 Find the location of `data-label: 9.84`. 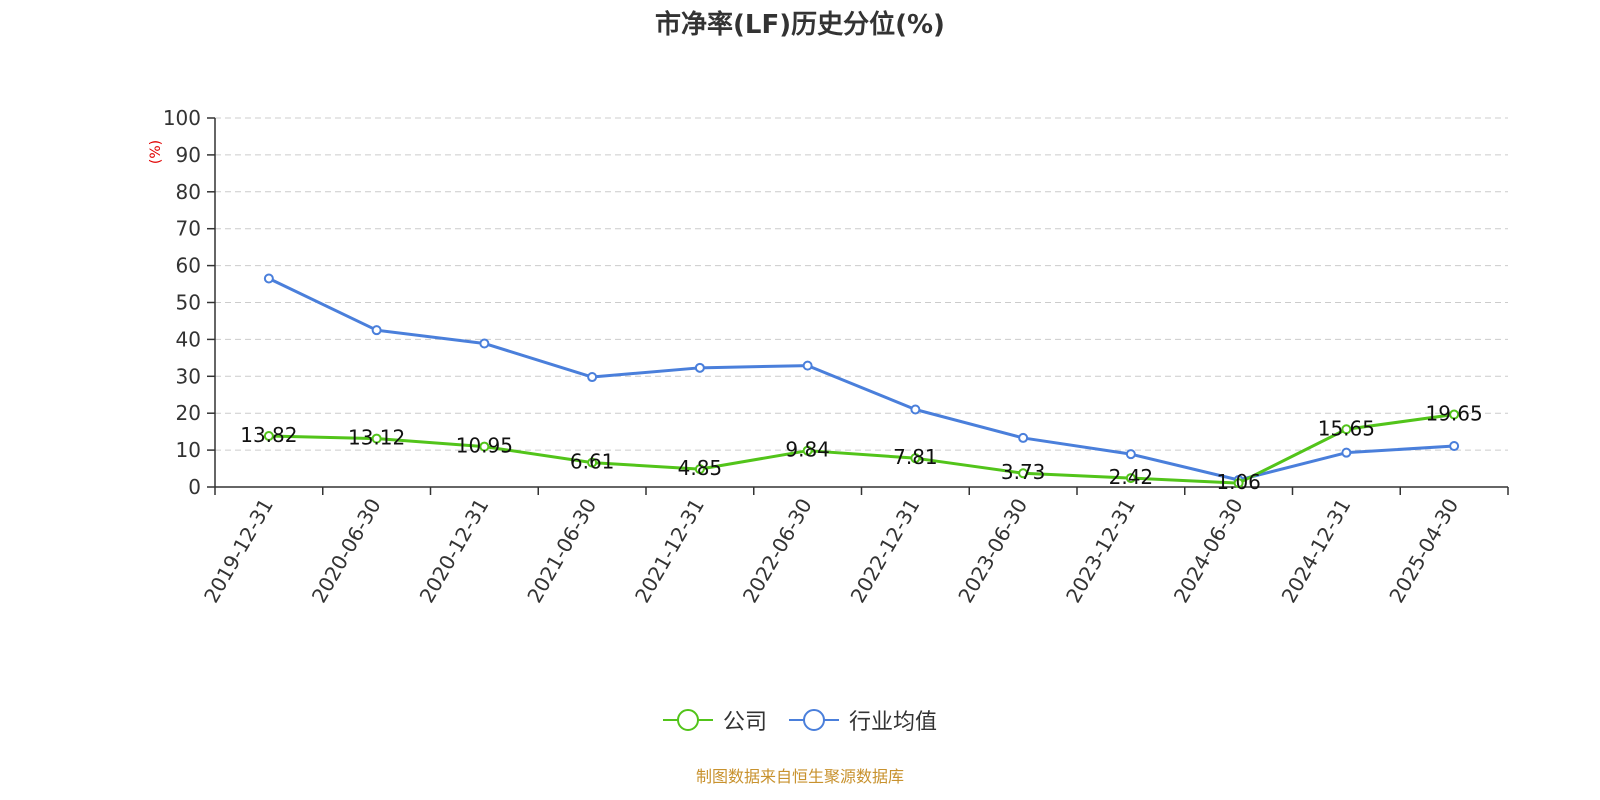

data-label: 9.84 is located at coordinates (807, 450).